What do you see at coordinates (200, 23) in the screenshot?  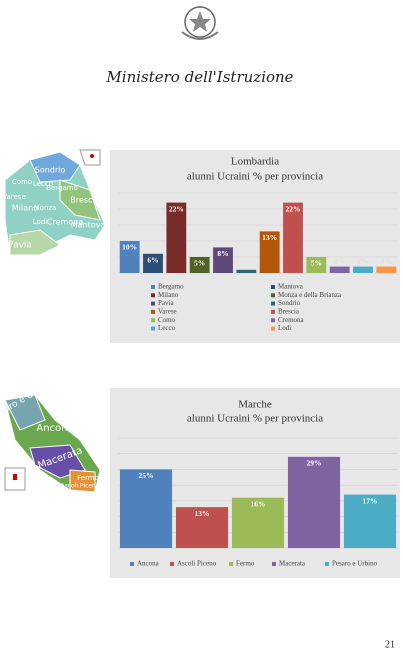 I see `emblem` at bounding box center [200, 23].